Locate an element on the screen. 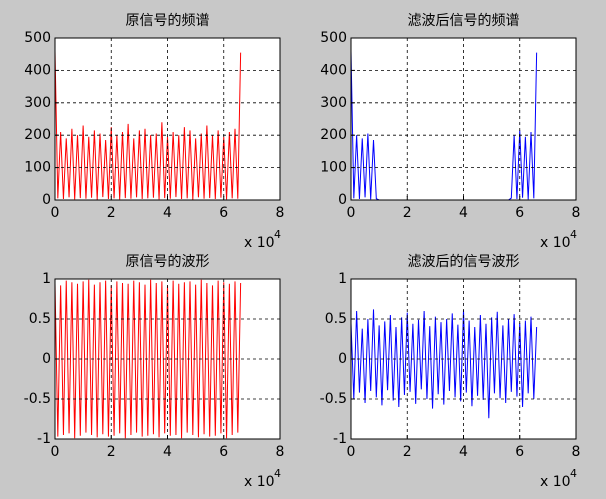  chart-title: 滤波后信号的频谱 is located at coordinates (464, 21).